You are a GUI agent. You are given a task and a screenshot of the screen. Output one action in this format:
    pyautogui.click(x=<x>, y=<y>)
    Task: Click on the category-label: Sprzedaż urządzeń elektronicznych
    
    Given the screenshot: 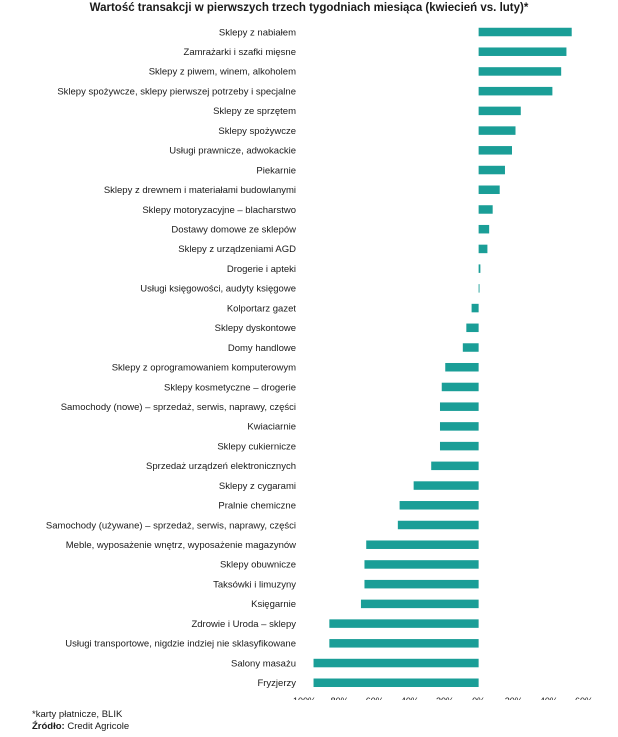 What is the action you would take?
    pyautogui.click(x=221, y=466)
    